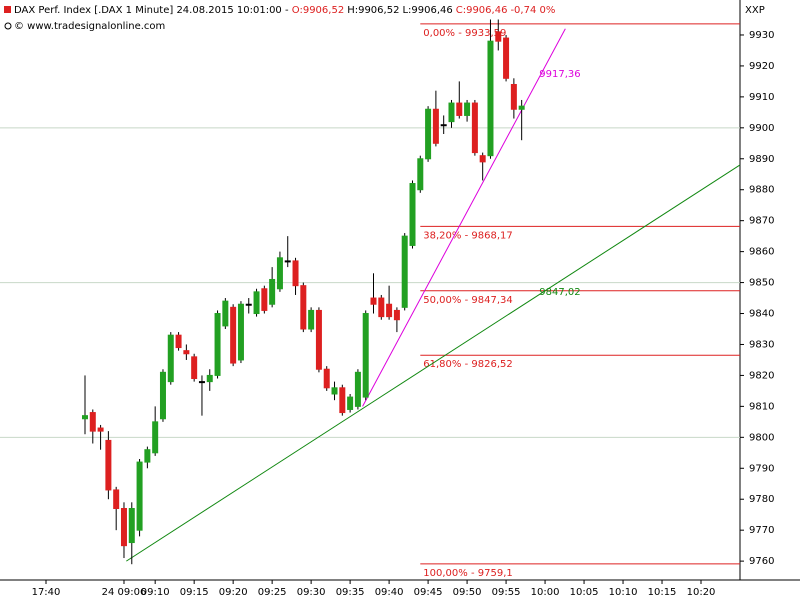 The width and height of the screenshot is (800, 600). What do you see at coordinates (662, 592) in the screenshot?
I see `x-tick-label: 10:15` at bounding box center [662, 592].